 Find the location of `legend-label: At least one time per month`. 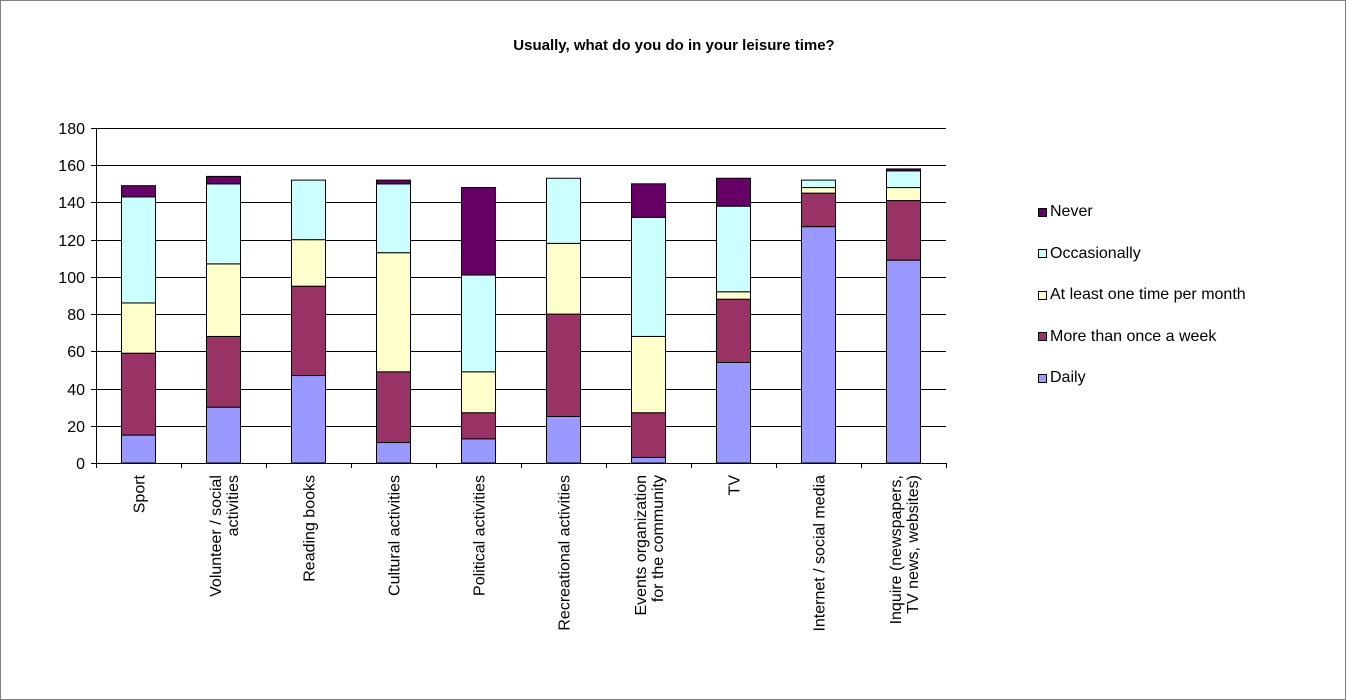

legend-label: At least one time per month is located at coordinates (1148, 294).